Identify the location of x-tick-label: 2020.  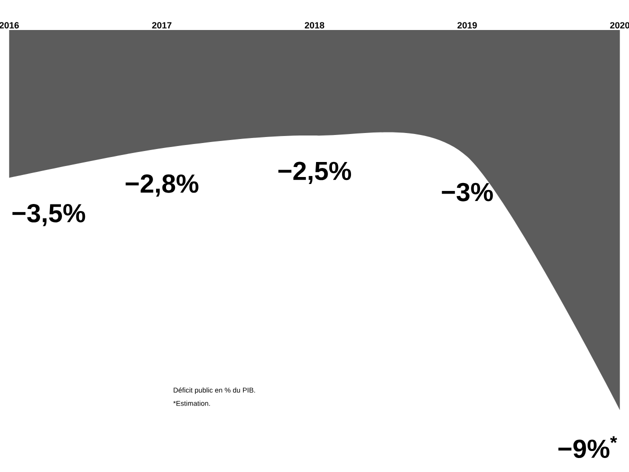
(619, 25).